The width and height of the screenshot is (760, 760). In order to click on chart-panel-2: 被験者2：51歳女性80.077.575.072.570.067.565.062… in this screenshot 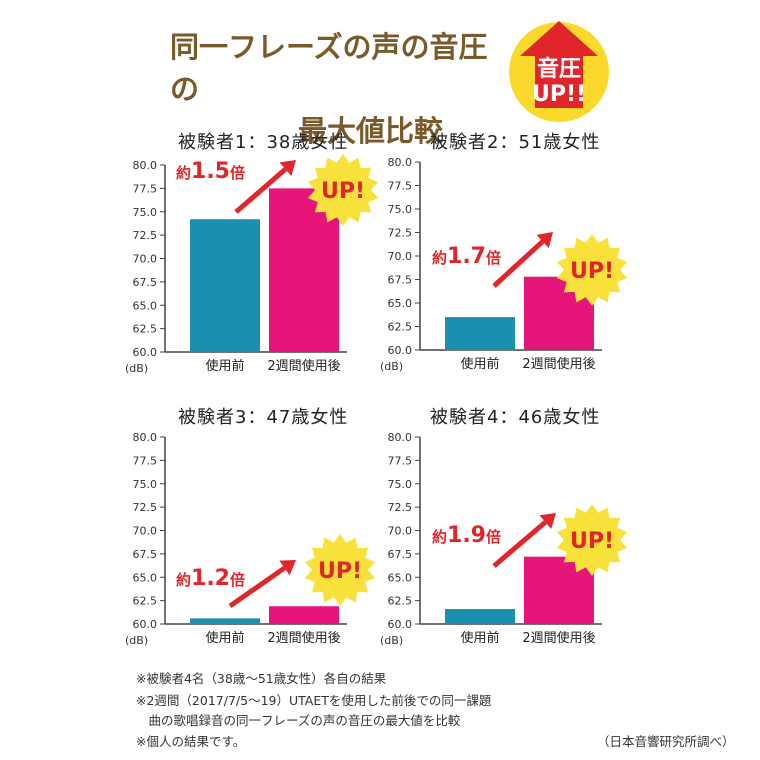, I will do `click(504, 252)`.